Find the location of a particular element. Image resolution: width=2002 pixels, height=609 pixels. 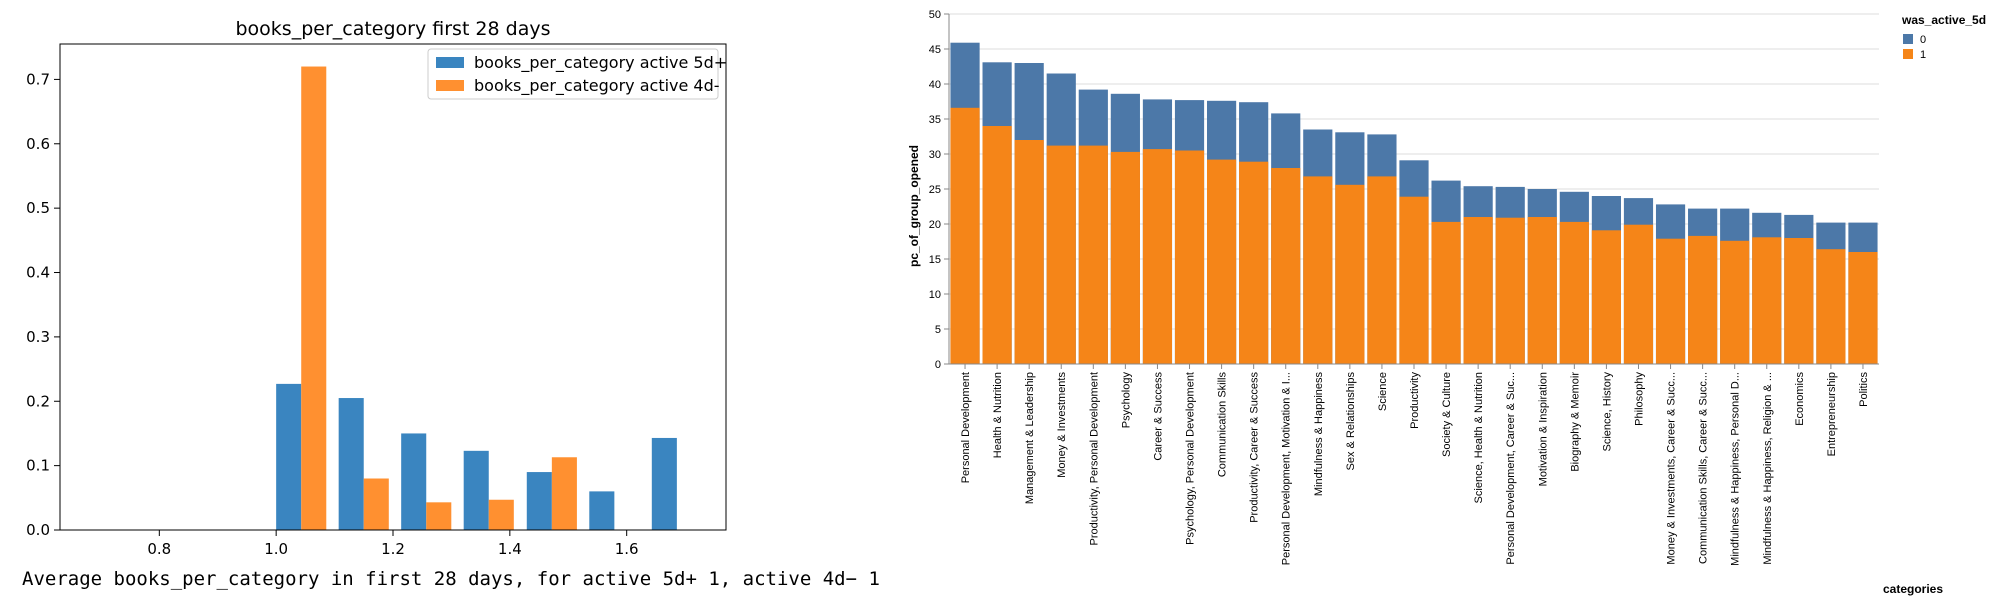

category-x-tick-label: Society & Culture is located at coordinates (1447, 414).